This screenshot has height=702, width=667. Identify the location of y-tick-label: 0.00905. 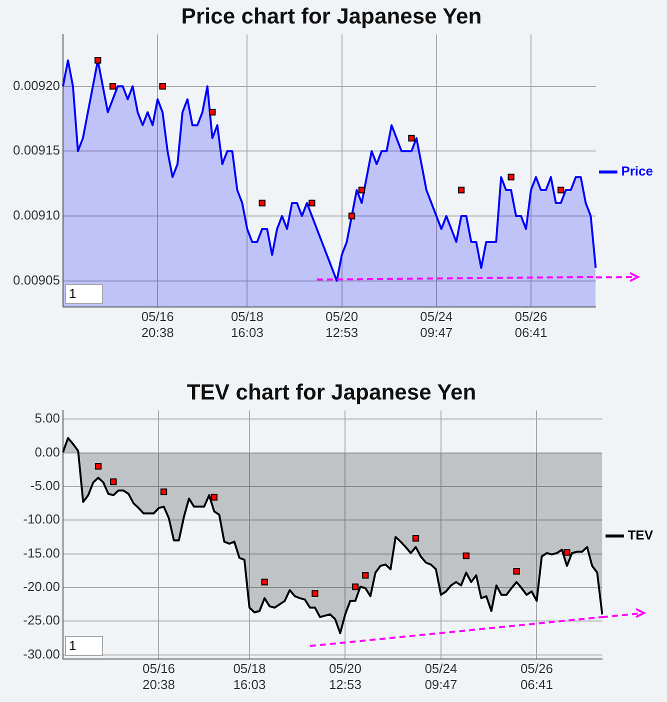
(36, 280).